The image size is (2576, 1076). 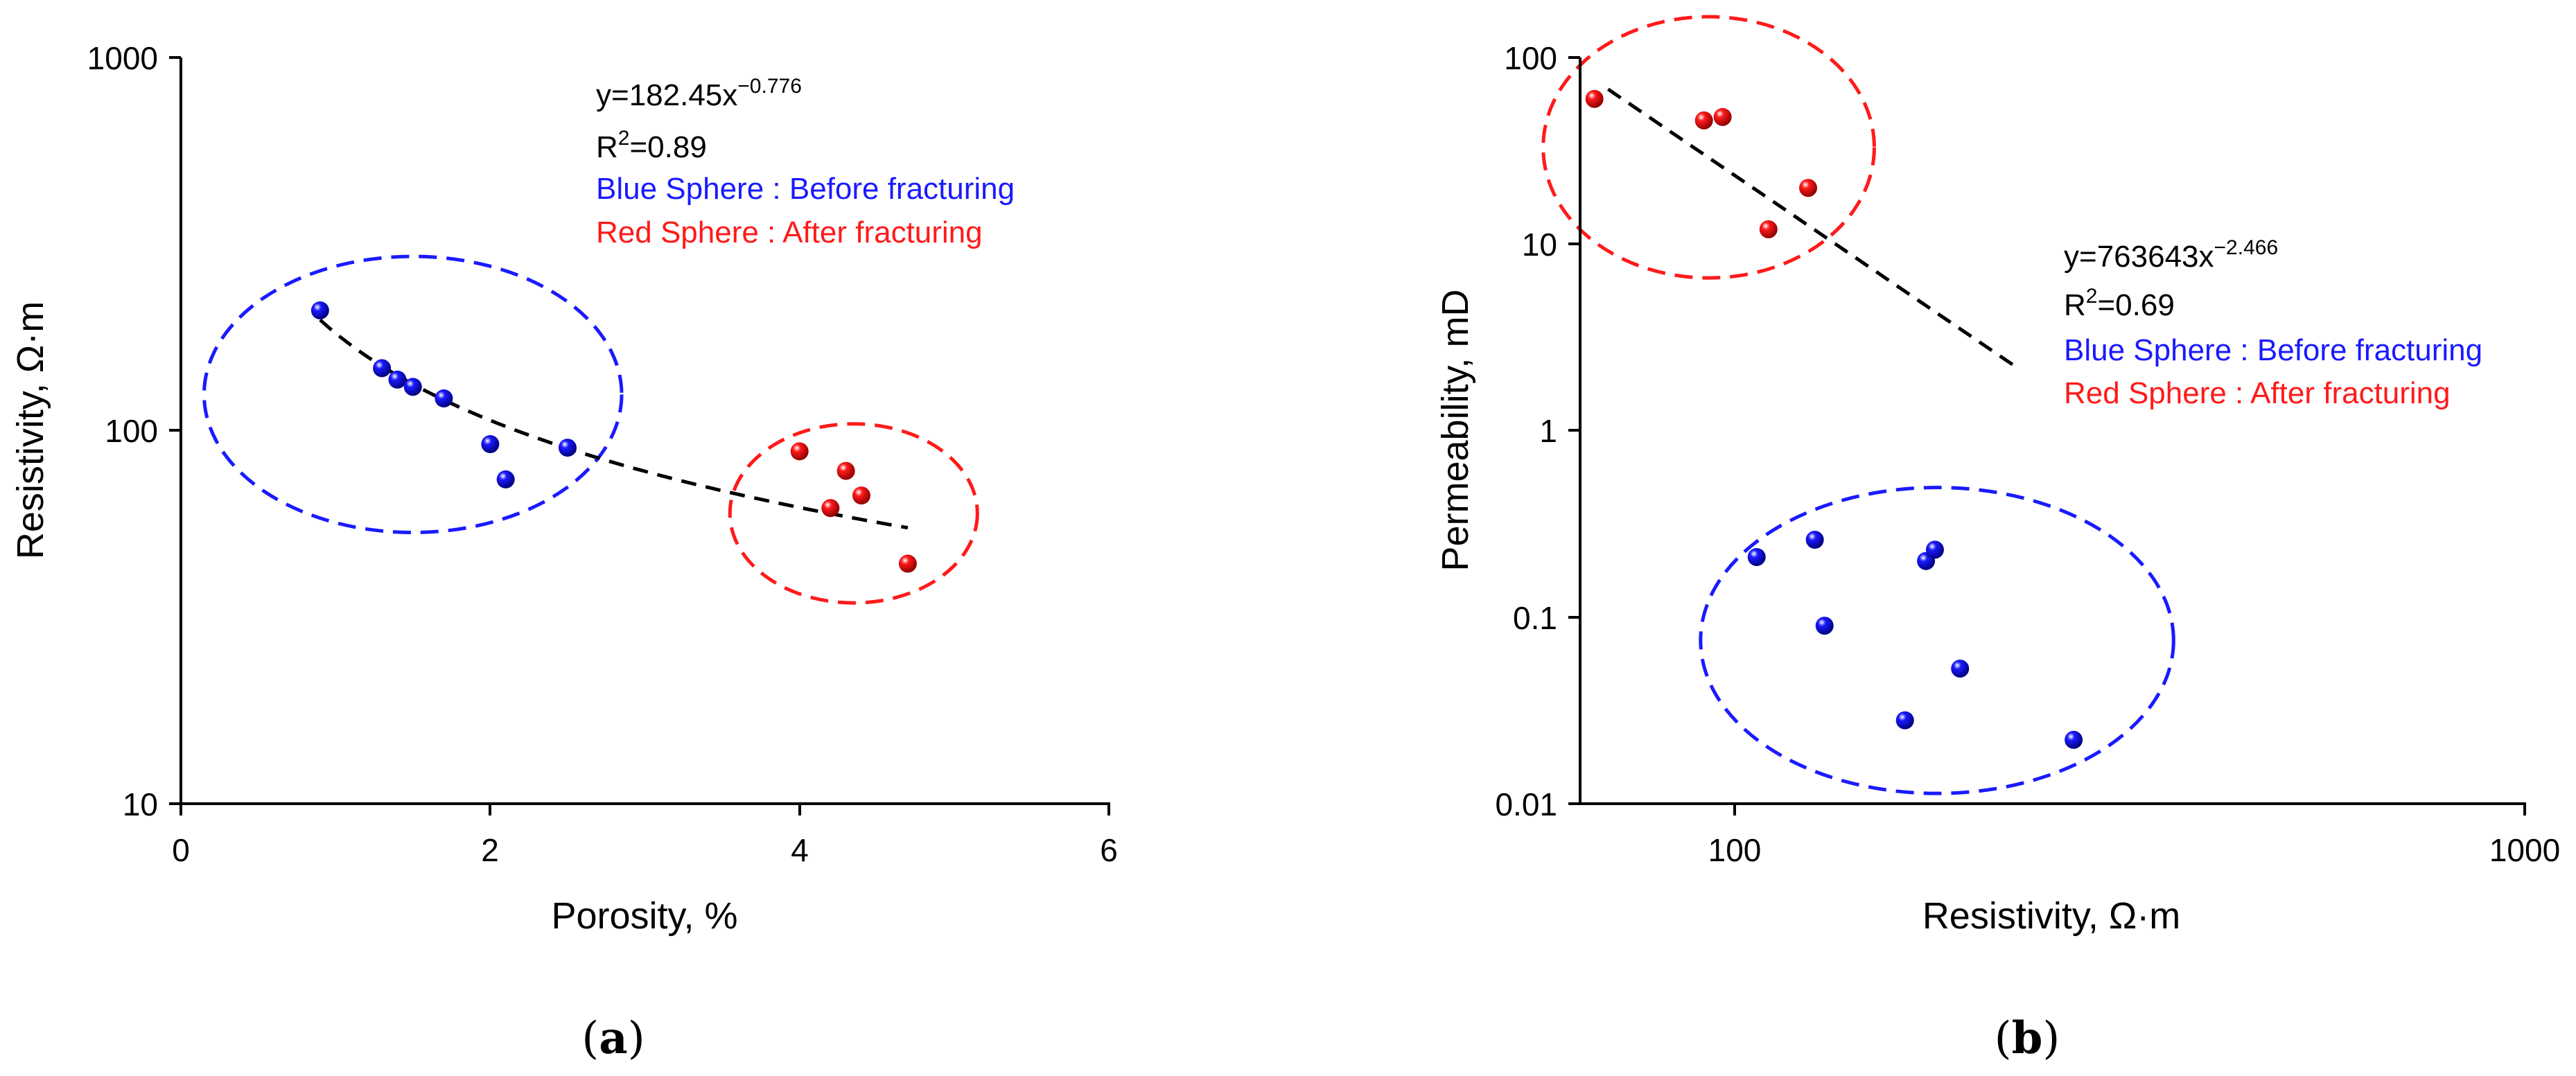 What do you see at coordinates (122, 58) in the screenshot?
I see `chart-a-y-tick-label: 1000` at bounding box center [122, 58].